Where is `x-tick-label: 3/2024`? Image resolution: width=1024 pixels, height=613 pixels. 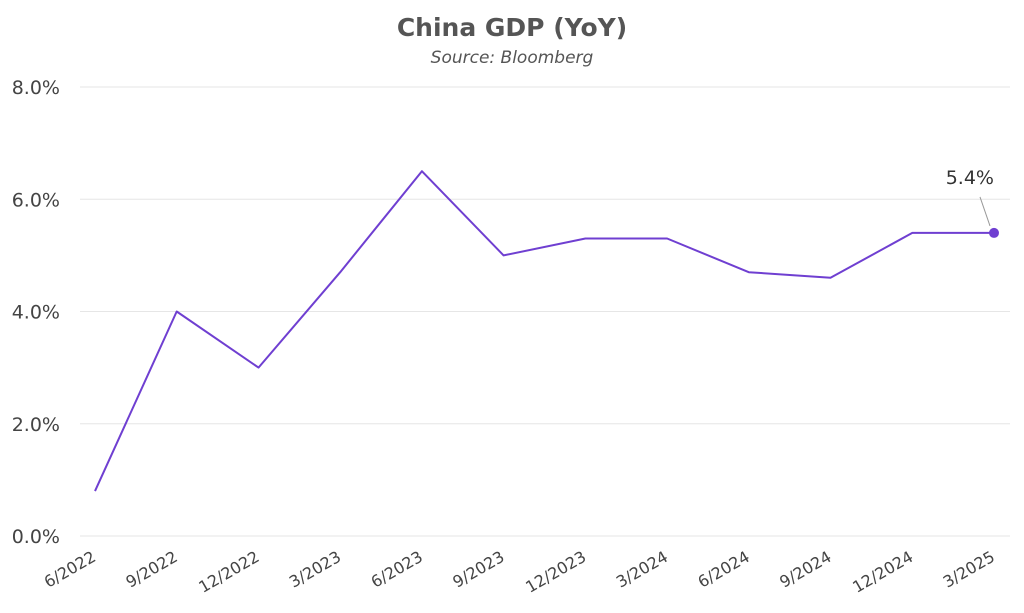
x-tick-label: 3/2024 is located at coordinates (642, 569).